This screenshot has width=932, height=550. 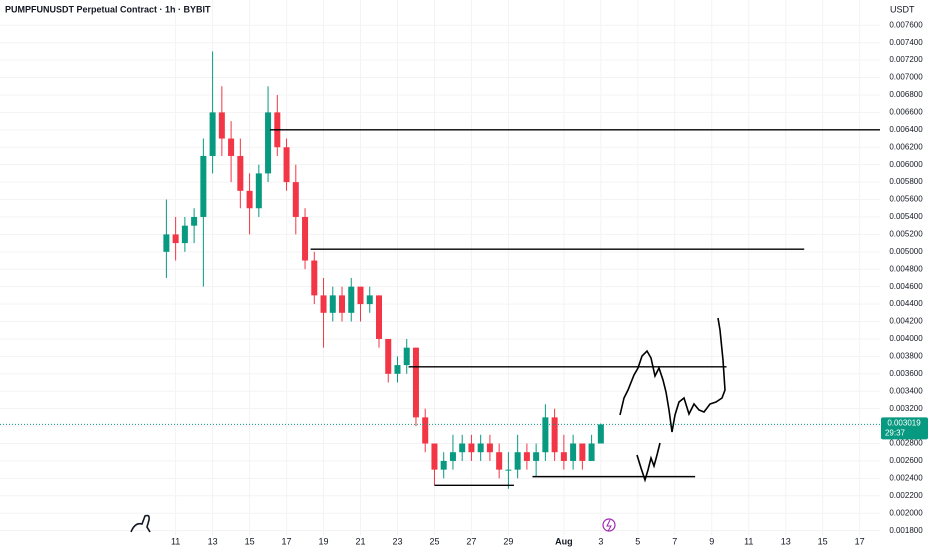 What do you see at coordinates (711, 541) in the screenshot?
I see `x-tick-label: 9` at bounding box center [711, 541].